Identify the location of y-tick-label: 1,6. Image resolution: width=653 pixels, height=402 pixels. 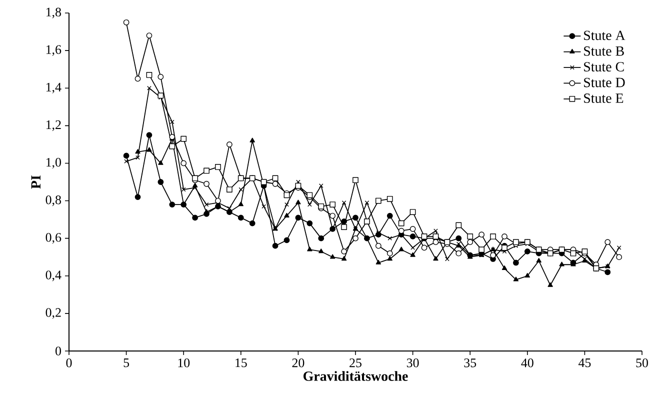
(54, 50).